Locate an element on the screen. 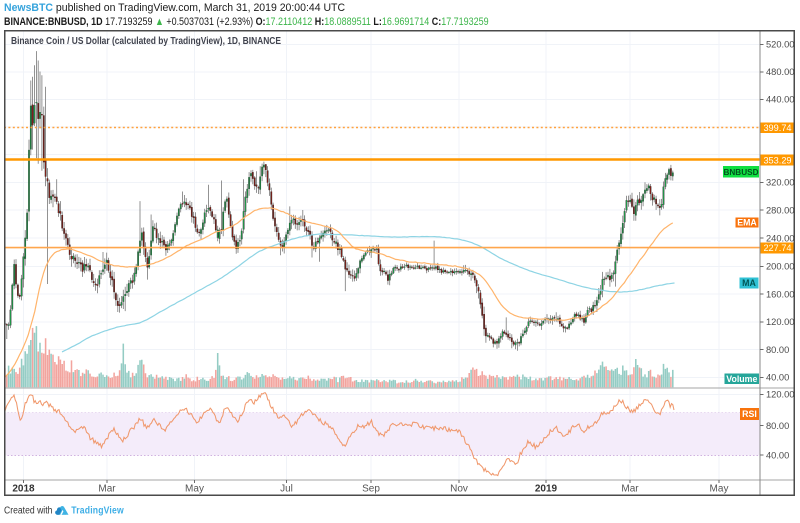 This screenshot has width=800, height=523. svg-text: 2019 is located at coordinates (546, 489).